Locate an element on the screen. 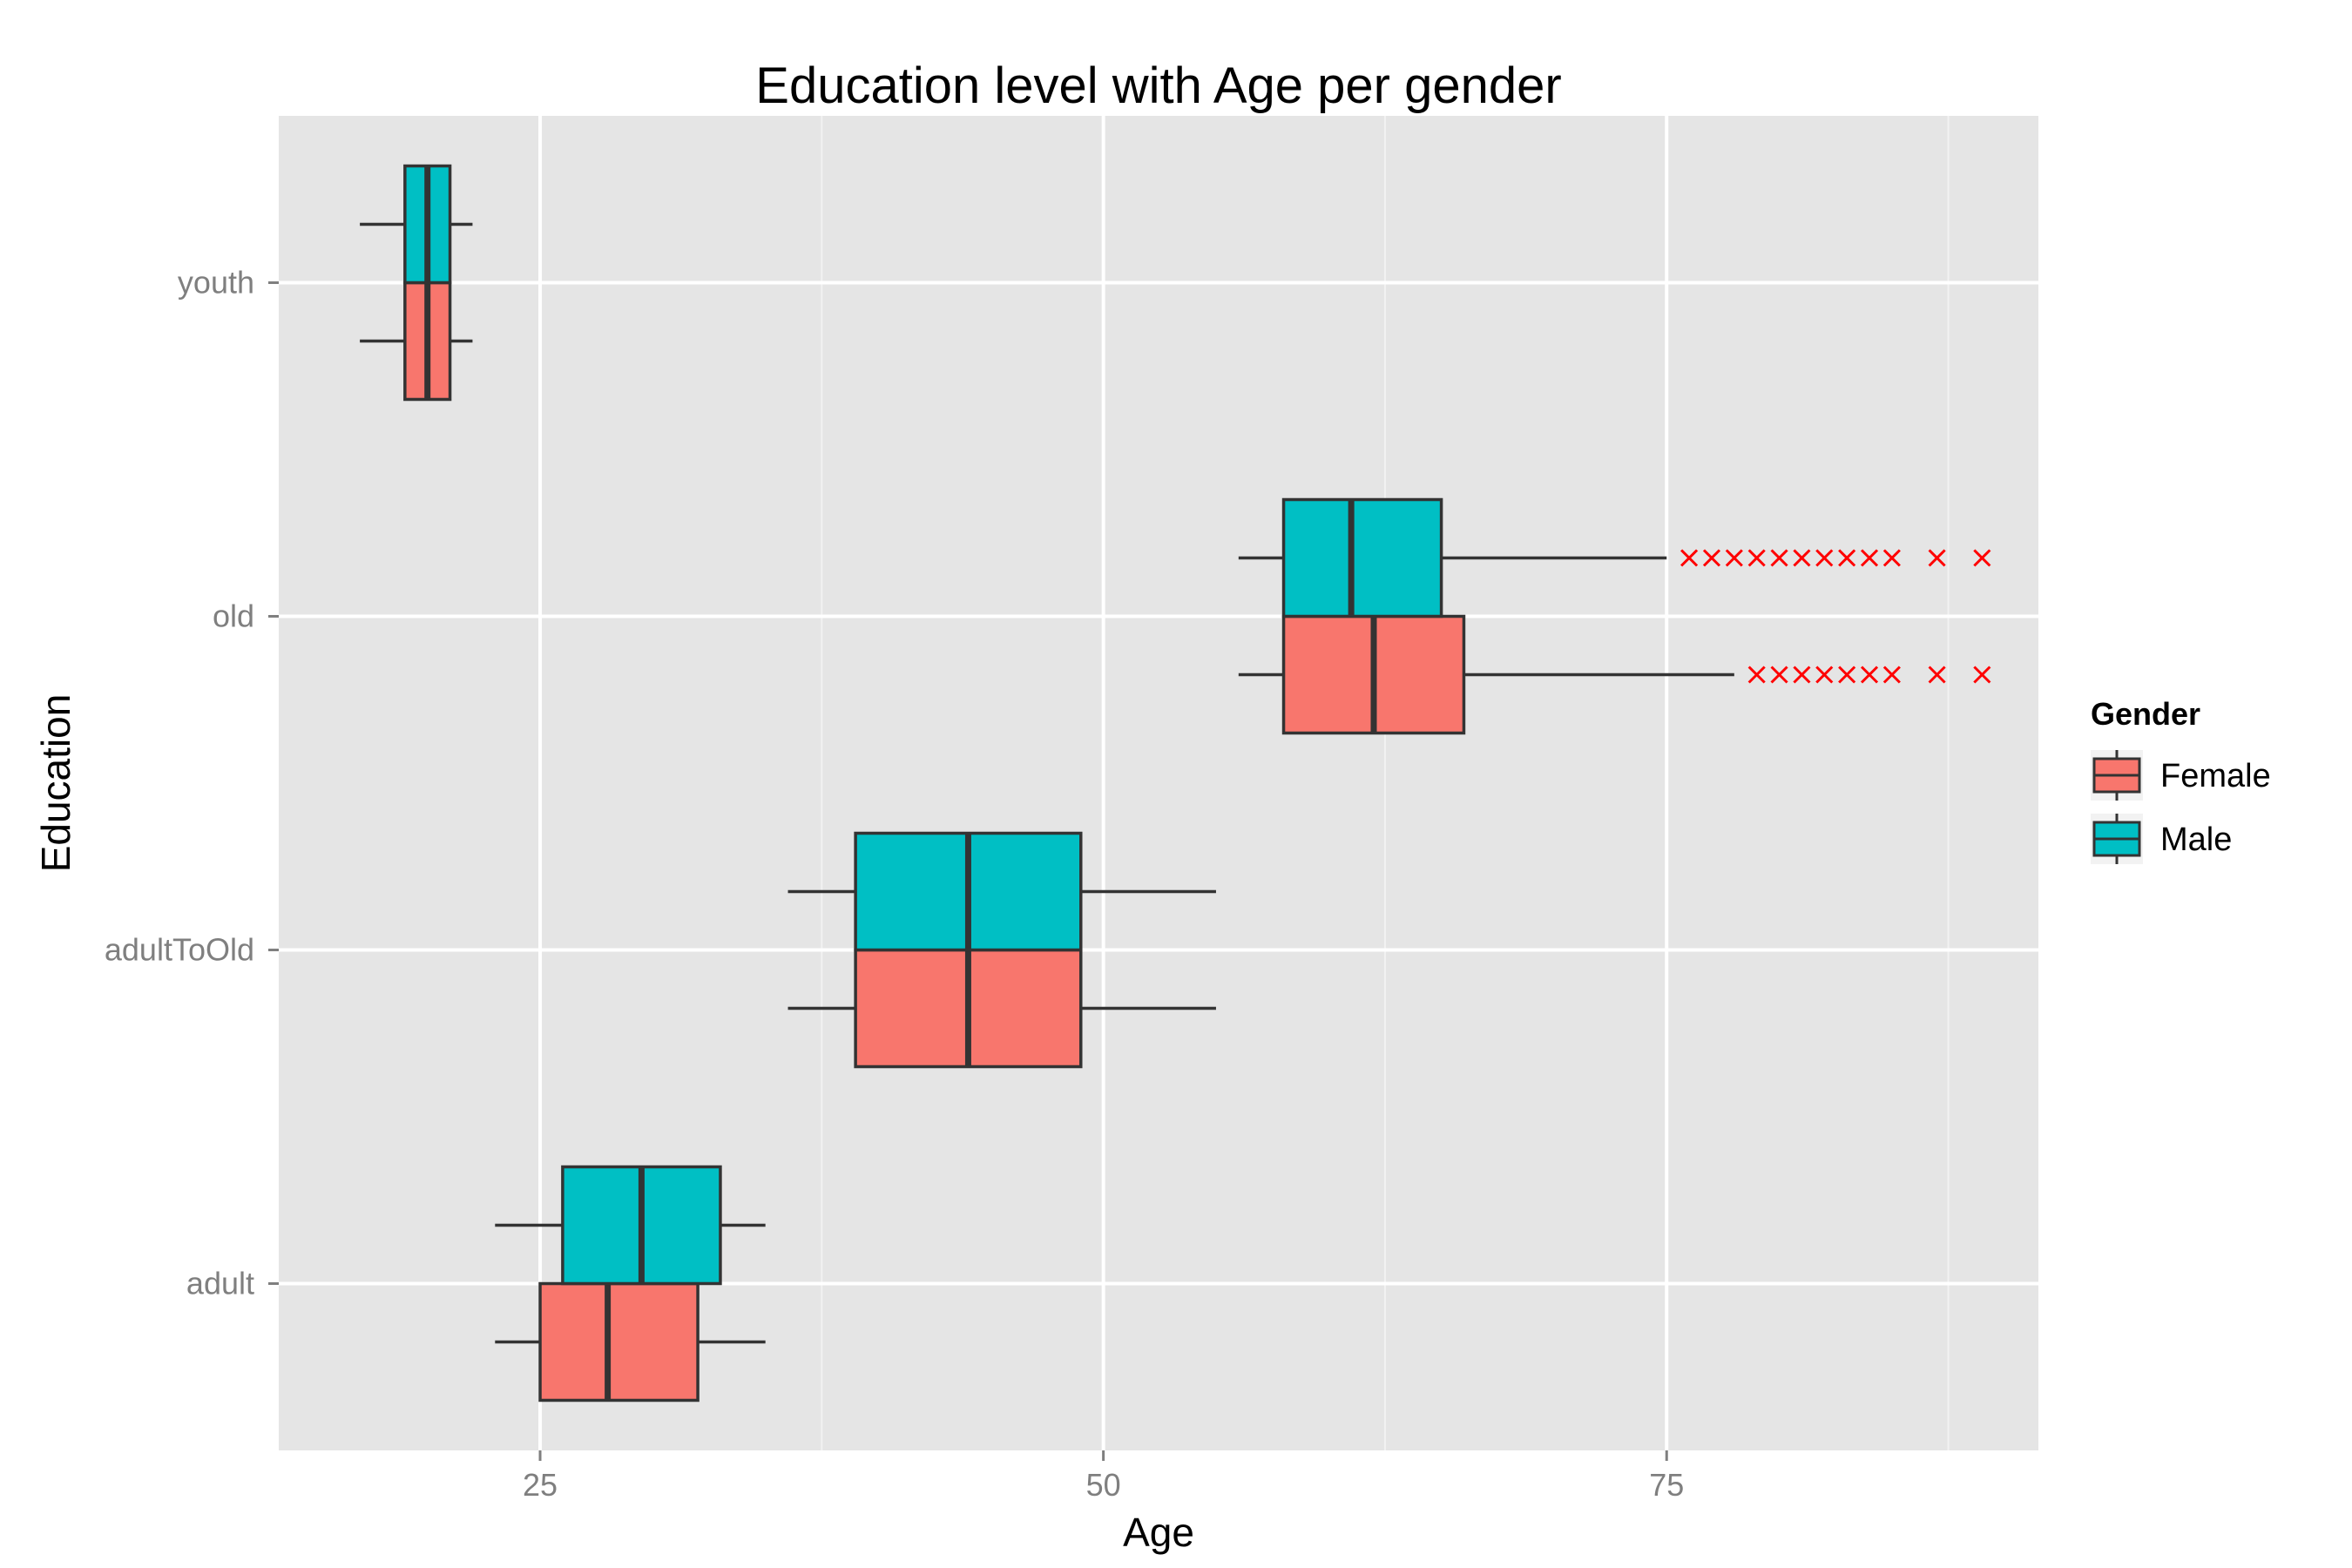 The height and width of the screenshot is (1568, 2352). y-axis-title: Education is located at coordinates (56, 783).